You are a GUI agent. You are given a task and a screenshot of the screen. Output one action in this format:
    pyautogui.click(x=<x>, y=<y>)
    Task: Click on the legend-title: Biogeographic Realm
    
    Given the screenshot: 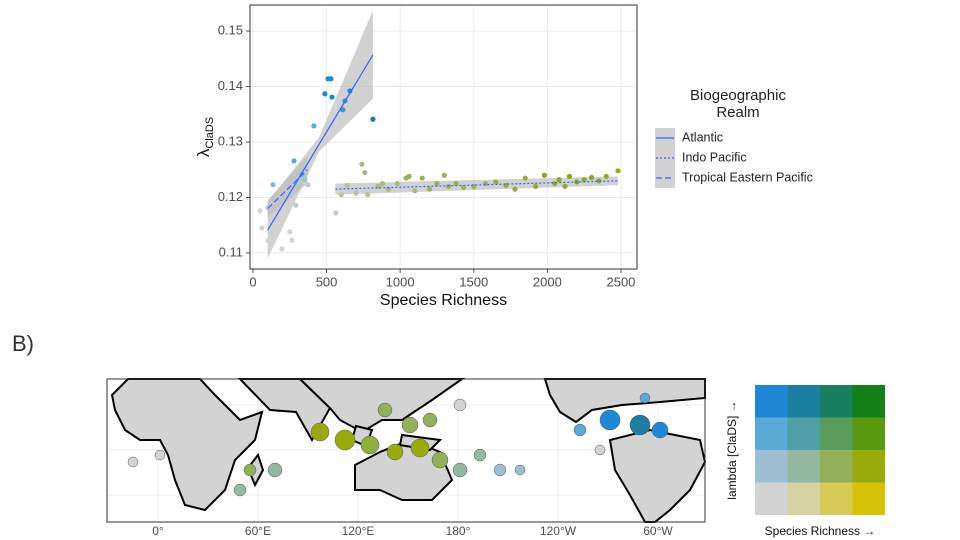 What is the action you would take?
    pyautogui.click(x=738, y=104)
    